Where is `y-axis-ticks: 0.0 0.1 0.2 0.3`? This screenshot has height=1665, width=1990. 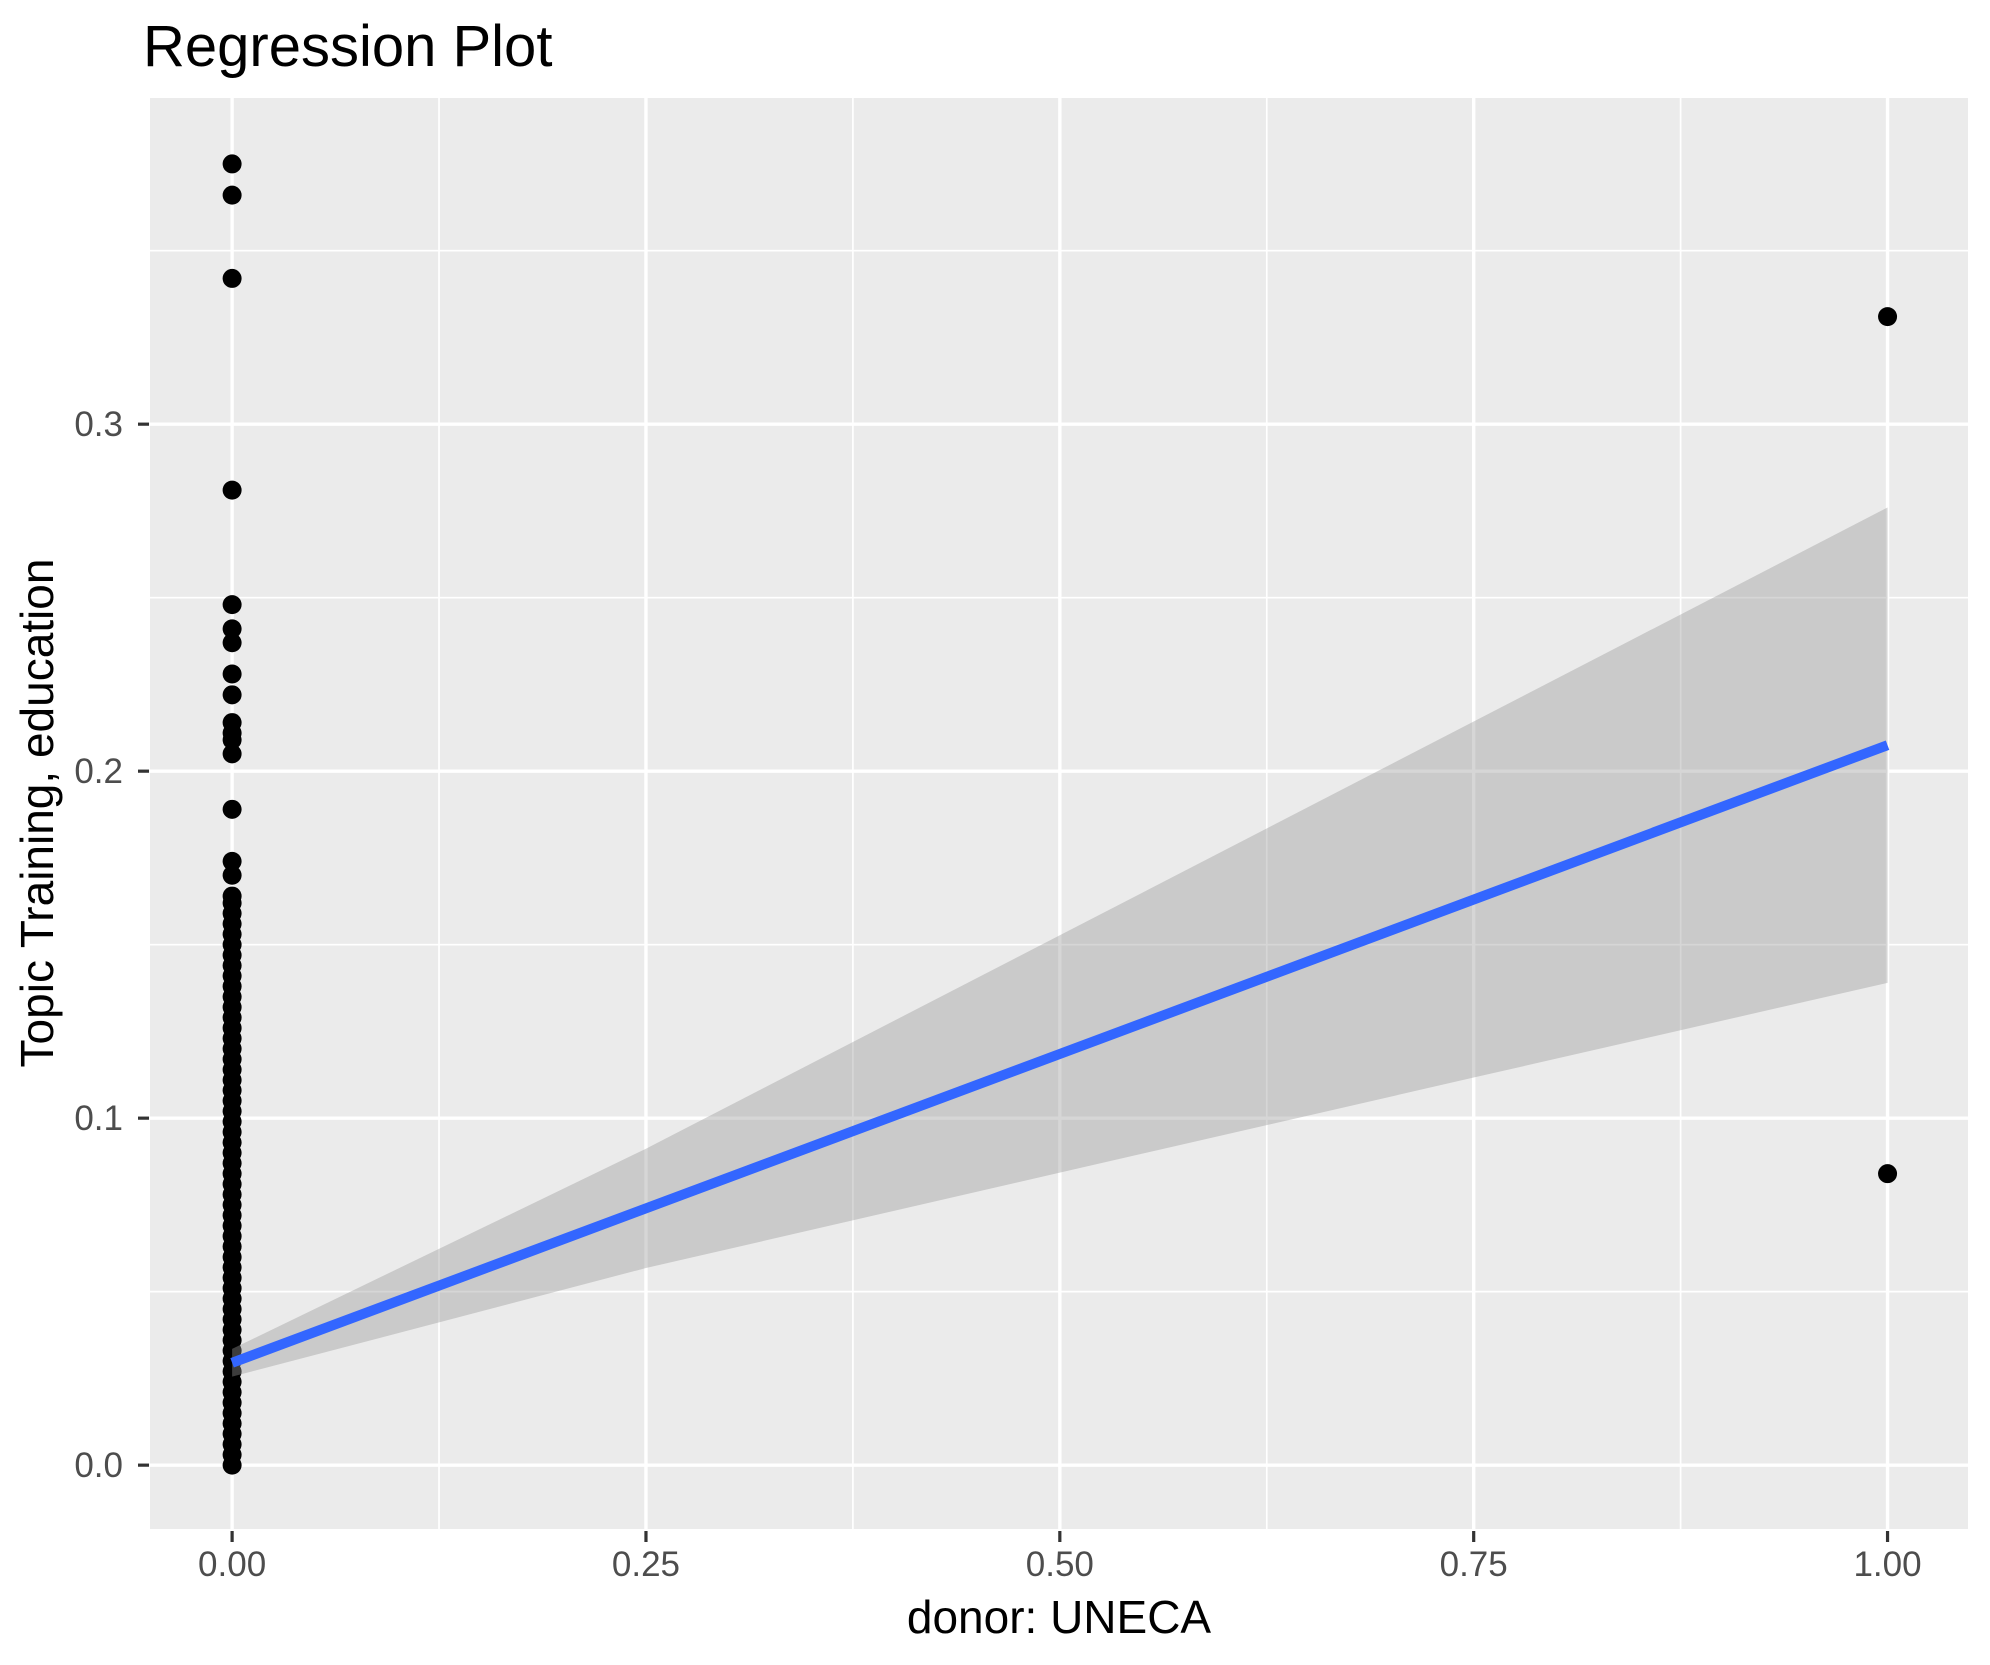
y-axis-ticks: 0.0 0.1 0.2 0.3 is located at coordinates (111, 945).